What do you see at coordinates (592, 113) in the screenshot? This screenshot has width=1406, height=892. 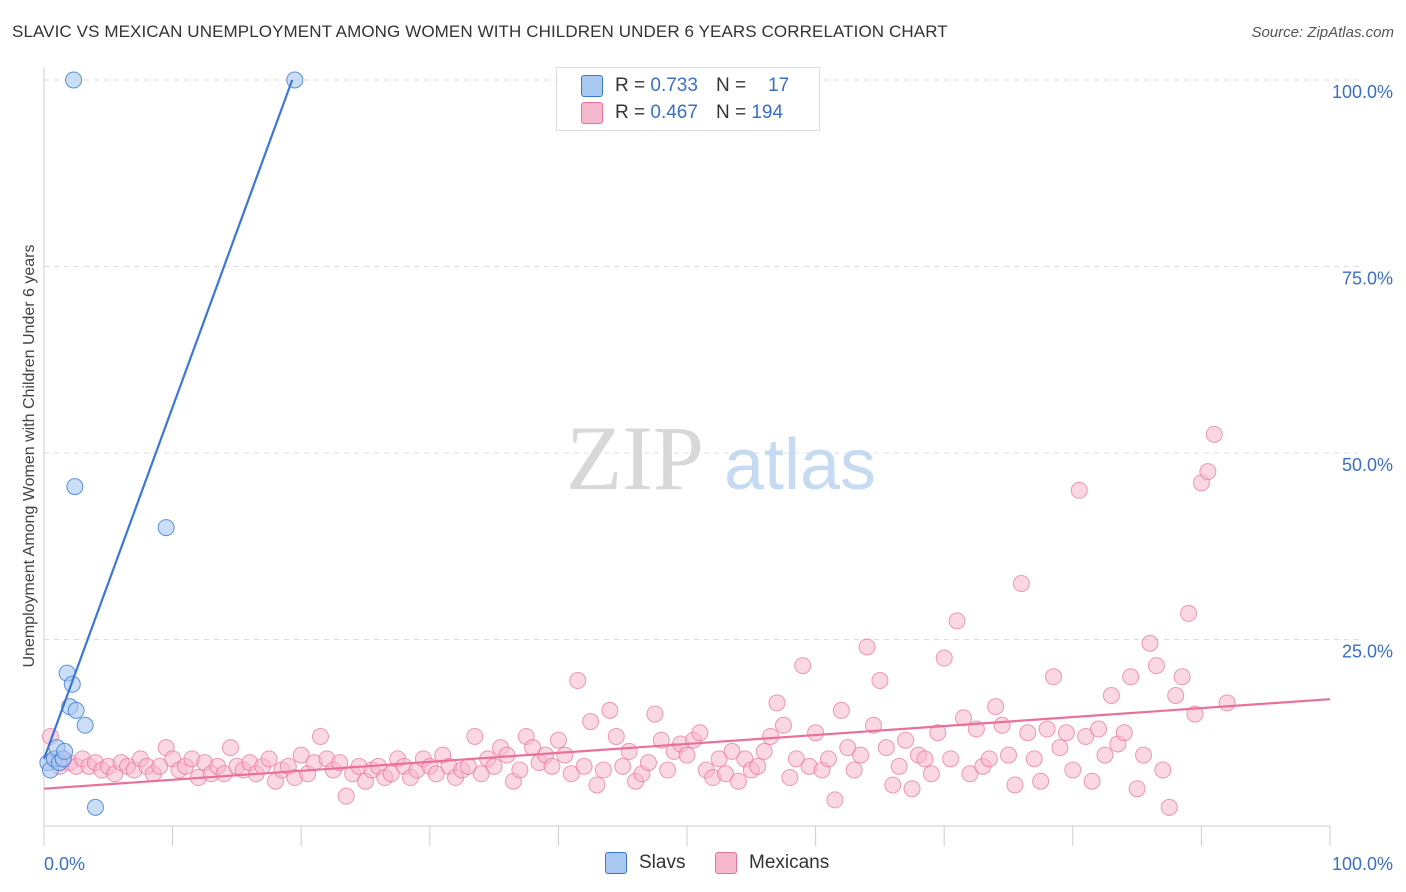 I see `mexicans-swatch` at bounding box center [592, 113].